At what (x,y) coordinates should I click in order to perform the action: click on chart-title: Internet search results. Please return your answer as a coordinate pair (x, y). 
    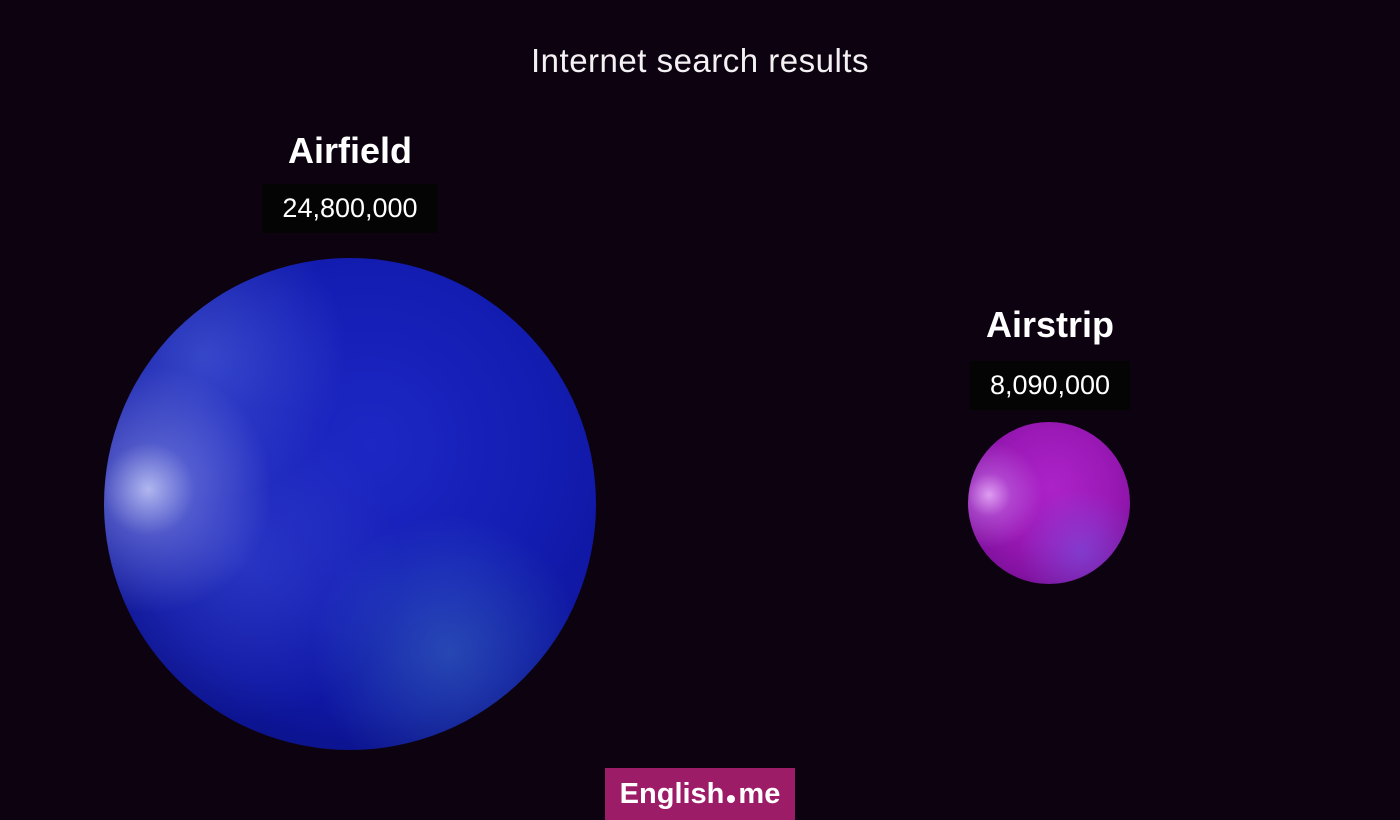
    Looking at the image, I should click on (700, 60).